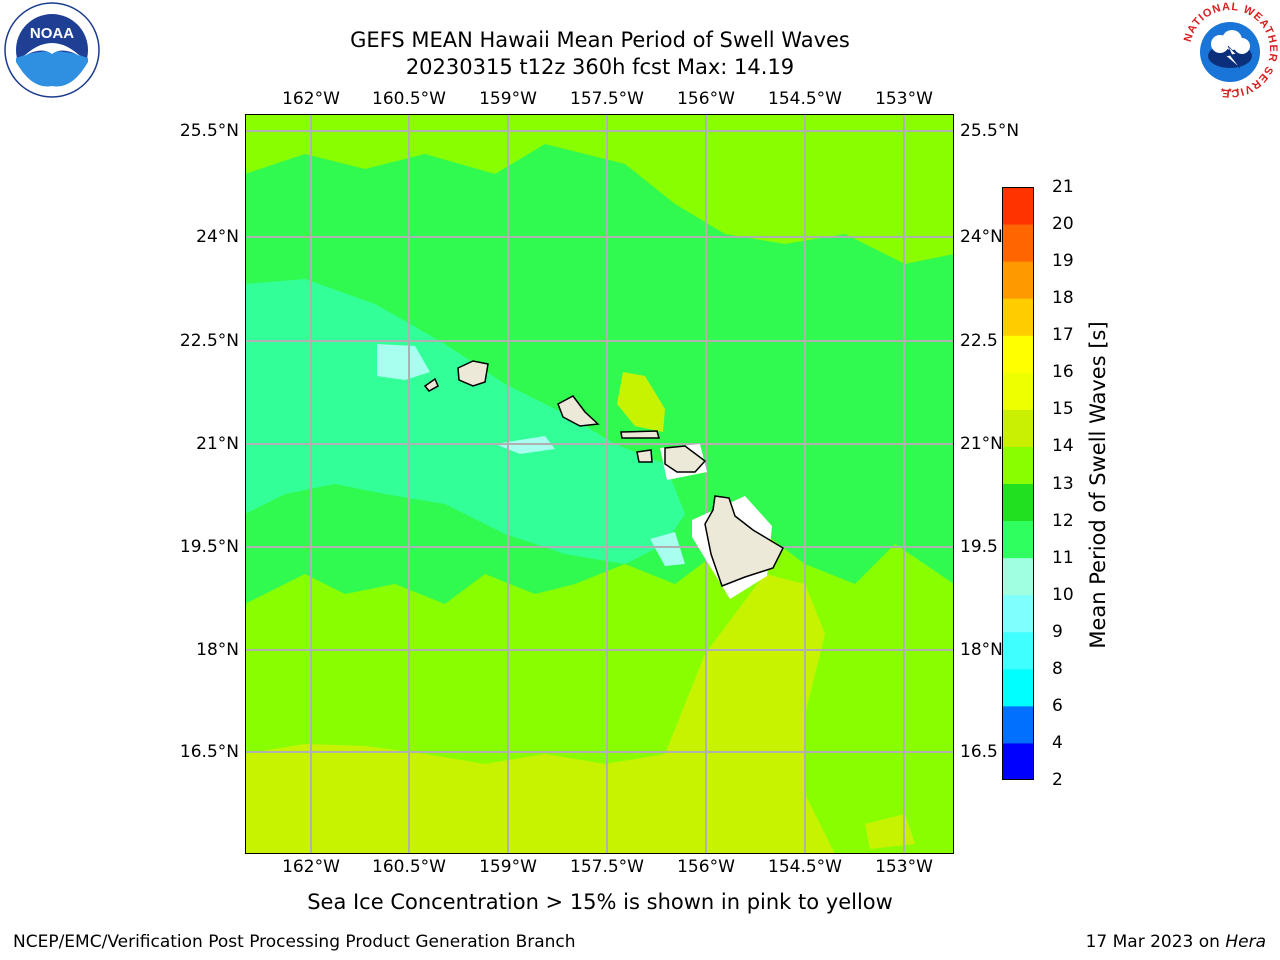  Describe the element at coordinates (1057, 705) in the screenshot. I see `colorbar-tick-label: 6` at that location.